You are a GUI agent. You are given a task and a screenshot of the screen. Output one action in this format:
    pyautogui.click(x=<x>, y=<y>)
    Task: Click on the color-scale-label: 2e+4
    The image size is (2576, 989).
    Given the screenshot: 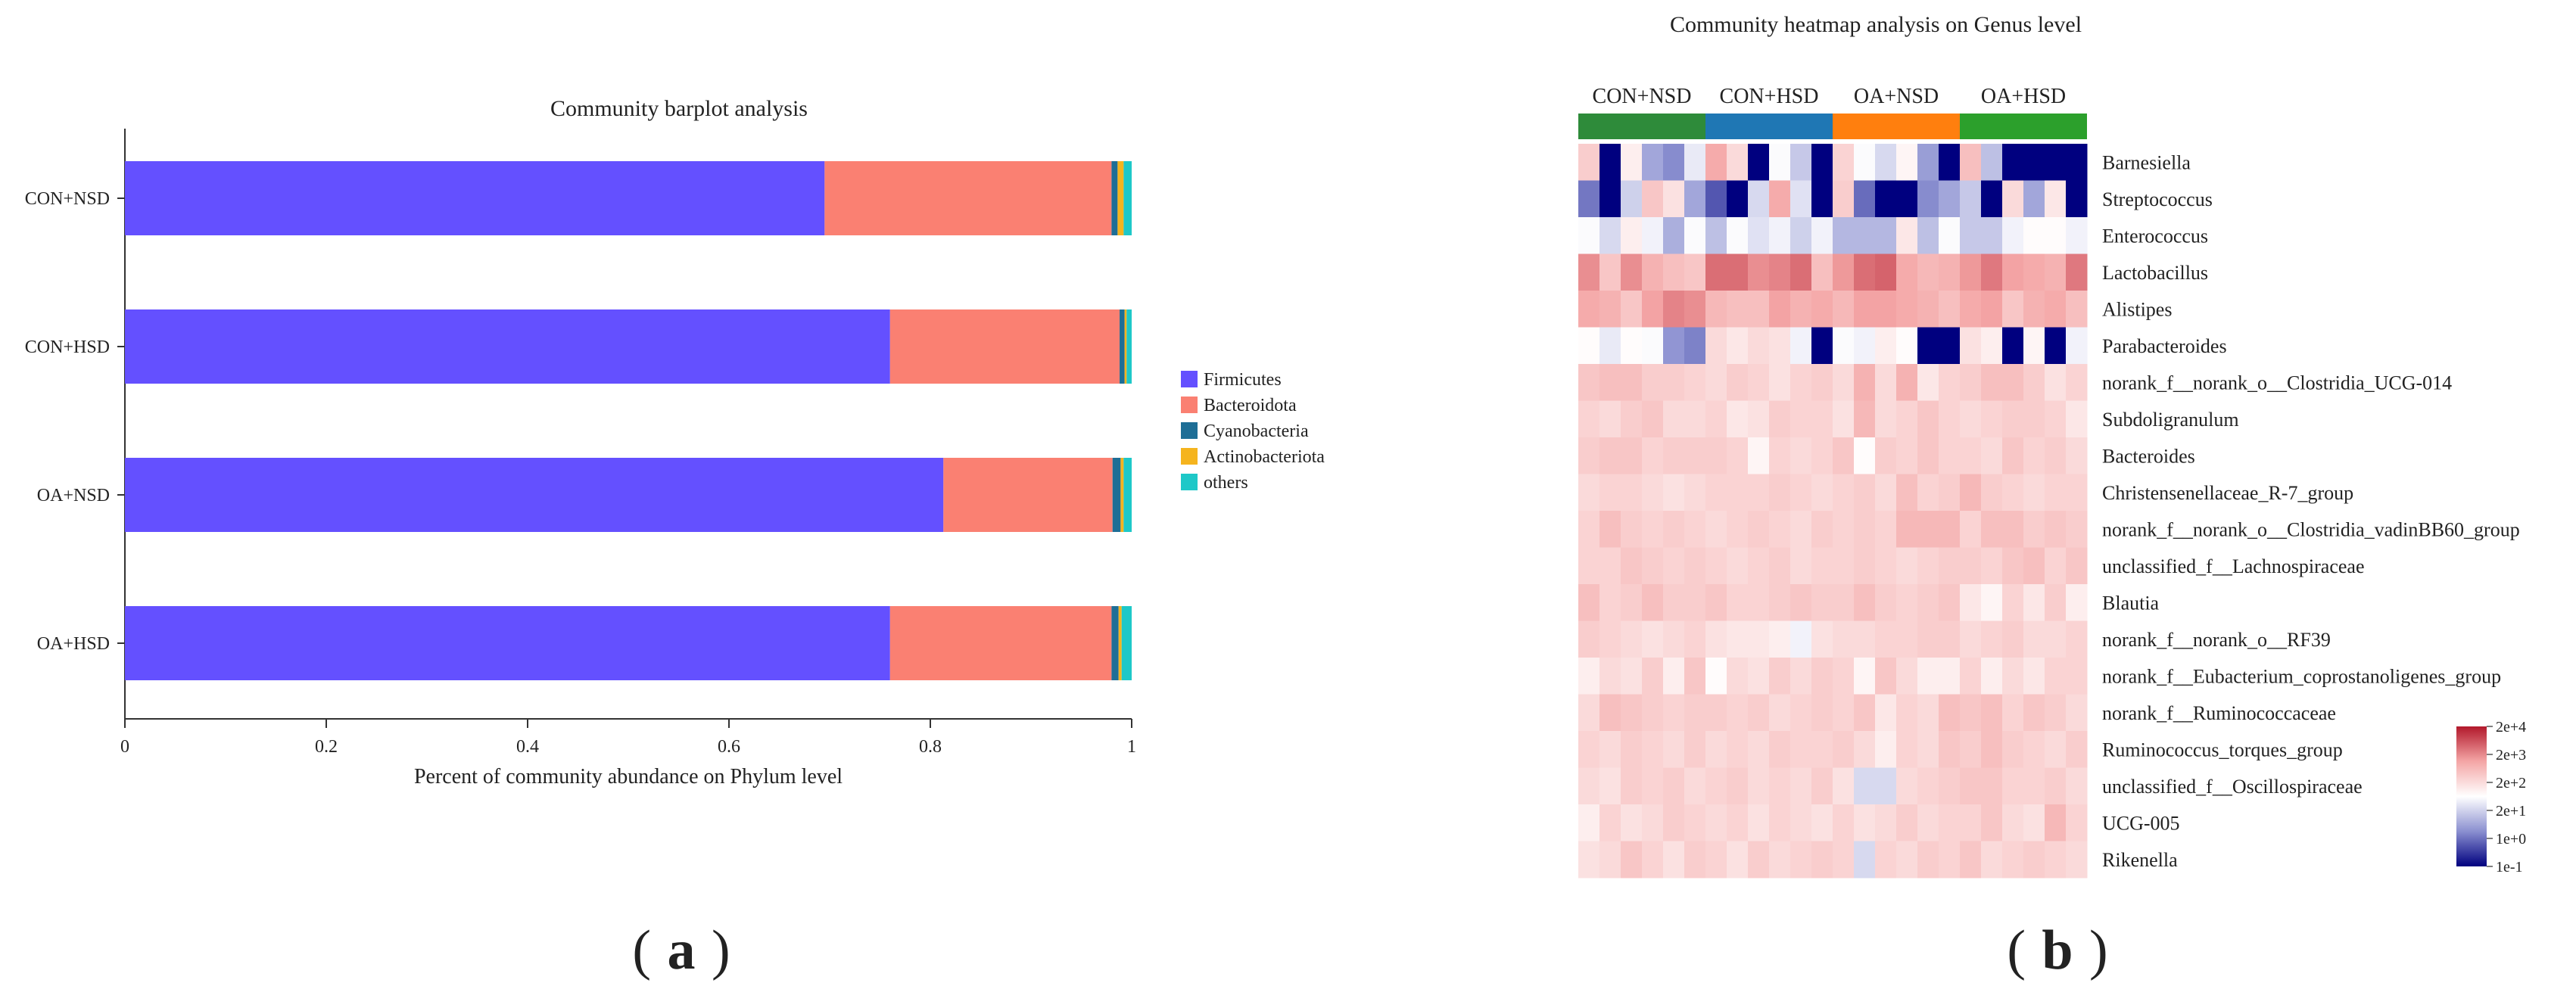 What is the action you would take?
    pyautogui.click(x=2511, y=727)
    